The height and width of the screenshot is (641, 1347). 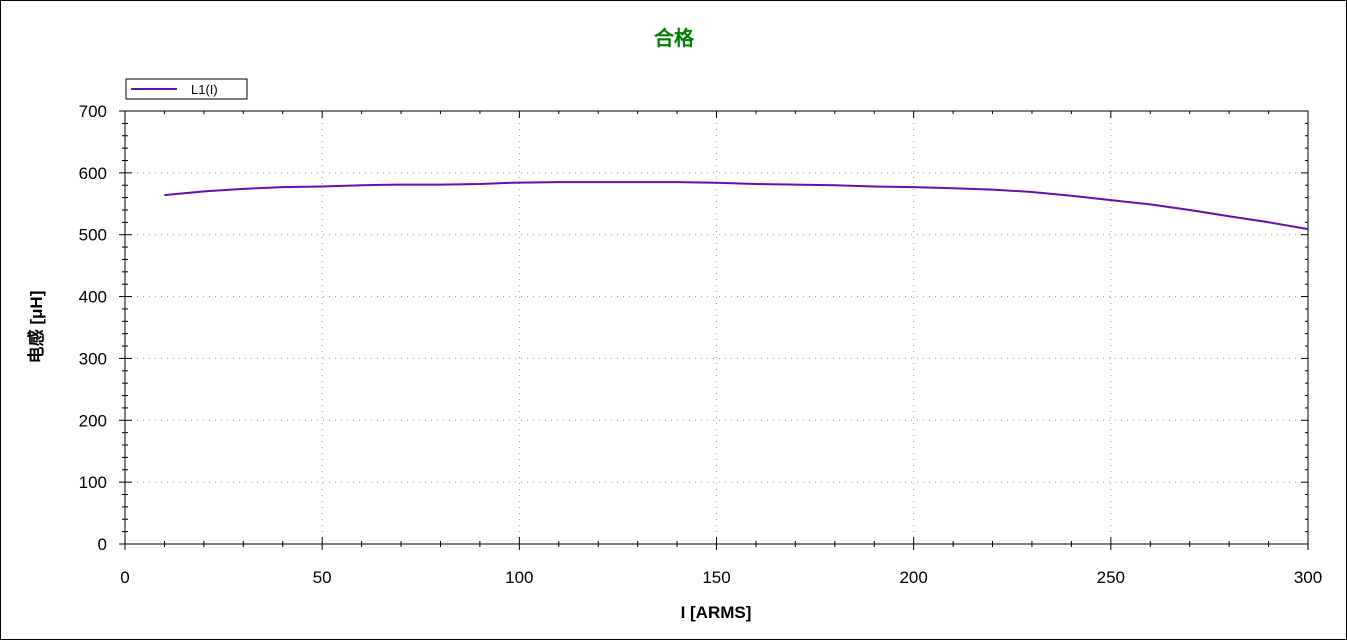 I want to click on series-layer, so click(x=736, y=206).